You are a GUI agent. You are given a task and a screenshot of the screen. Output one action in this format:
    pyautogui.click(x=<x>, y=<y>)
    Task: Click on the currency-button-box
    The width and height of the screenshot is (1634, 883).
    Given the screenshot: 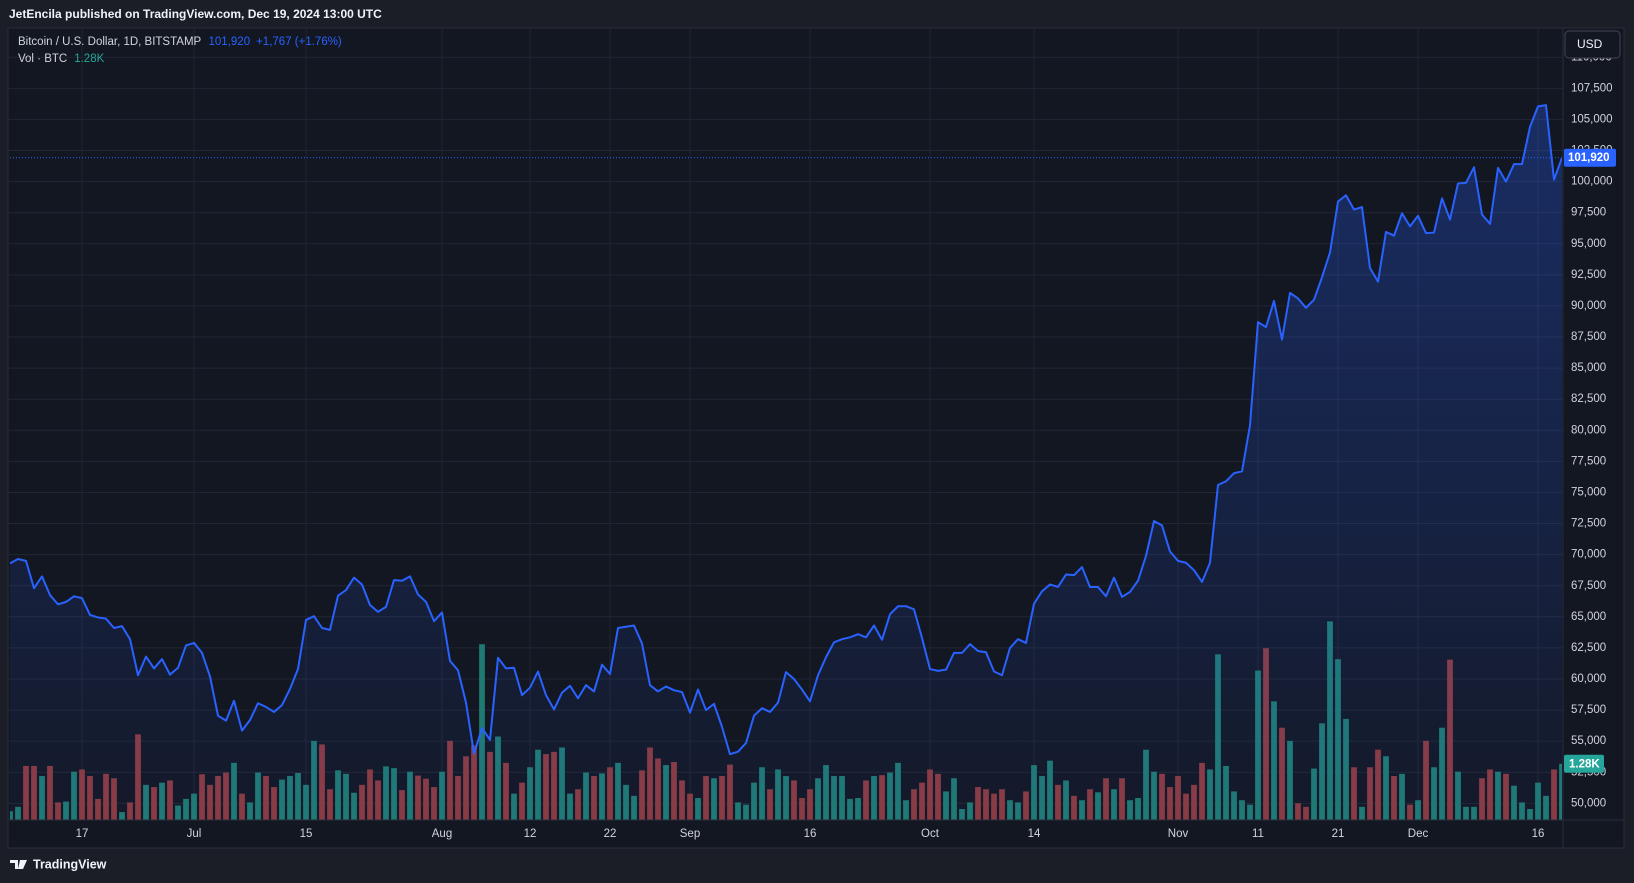 What is the action you would take?
    pyautogui.click(x=1592, y=44)
    